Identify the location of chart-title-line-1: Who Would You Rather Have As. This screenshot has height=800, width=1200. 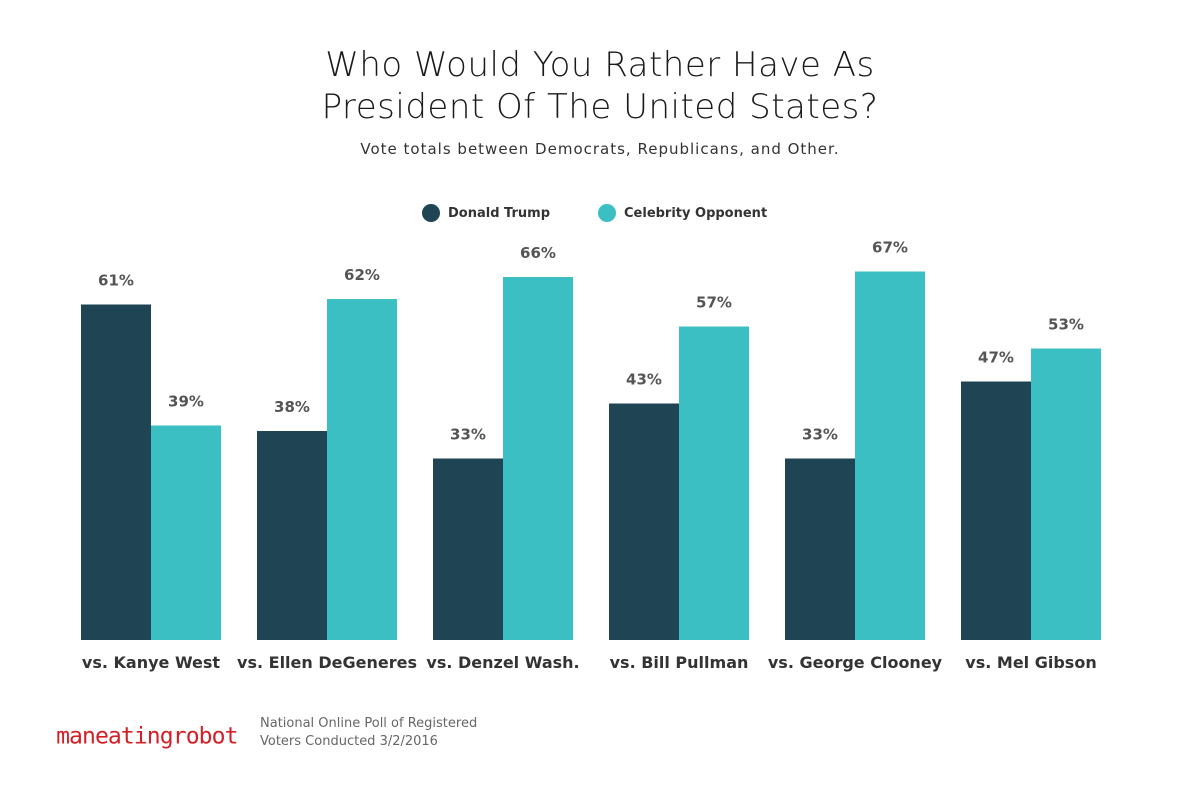
(600, 65).